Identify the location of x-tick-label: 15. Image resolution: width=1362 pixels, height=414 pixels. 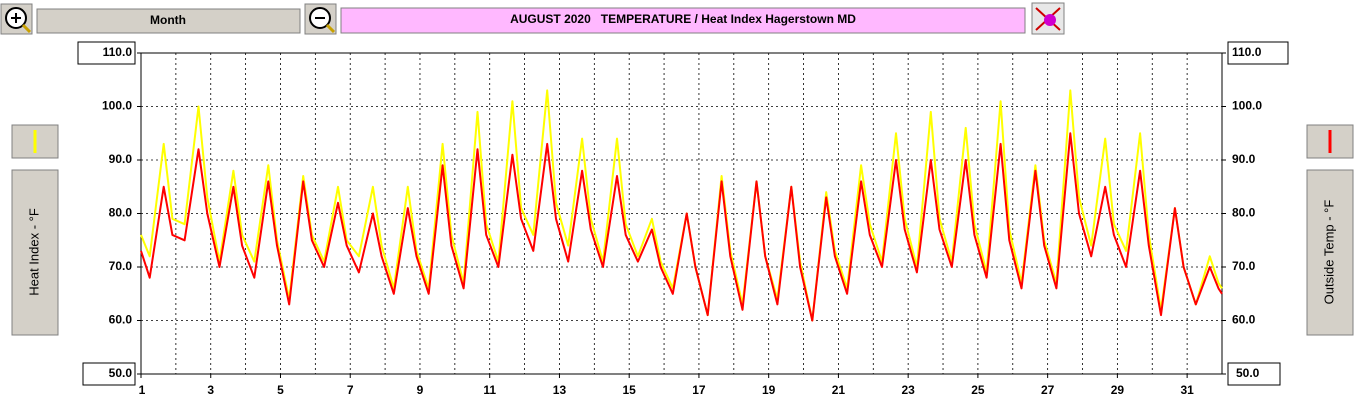
(630, 390).